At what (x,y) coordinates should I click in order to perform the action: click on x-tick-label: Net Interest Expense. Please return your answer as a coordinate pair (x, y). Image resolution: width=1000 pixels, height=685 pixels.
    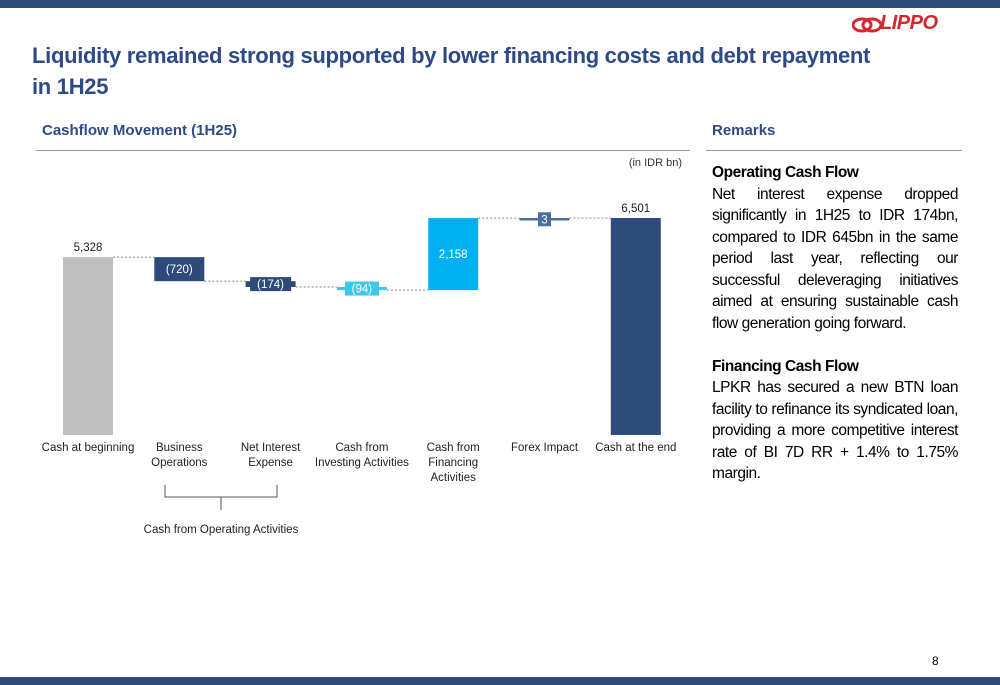
    Looking at the image, I should click on (270, 455).